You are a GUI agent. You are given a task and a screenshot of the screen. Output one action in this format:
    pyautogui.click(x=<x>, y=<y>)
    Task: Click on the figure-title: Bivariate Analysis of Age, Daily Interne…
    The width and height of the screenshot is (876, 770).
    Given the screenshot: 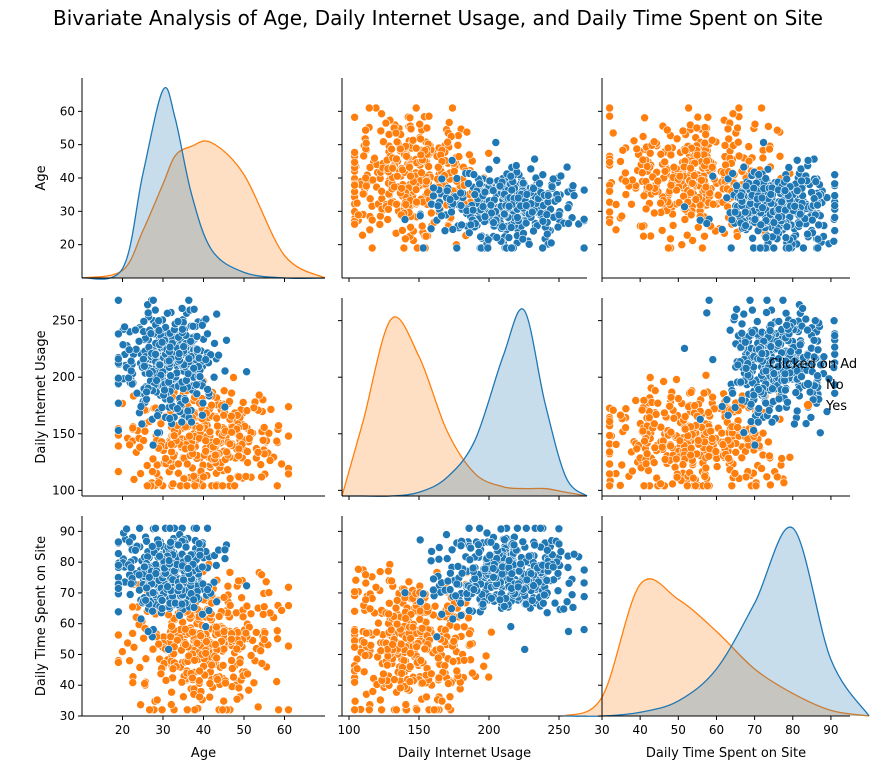 What is the action you would take?
    pyautogui.click(x=438, y=18)
    